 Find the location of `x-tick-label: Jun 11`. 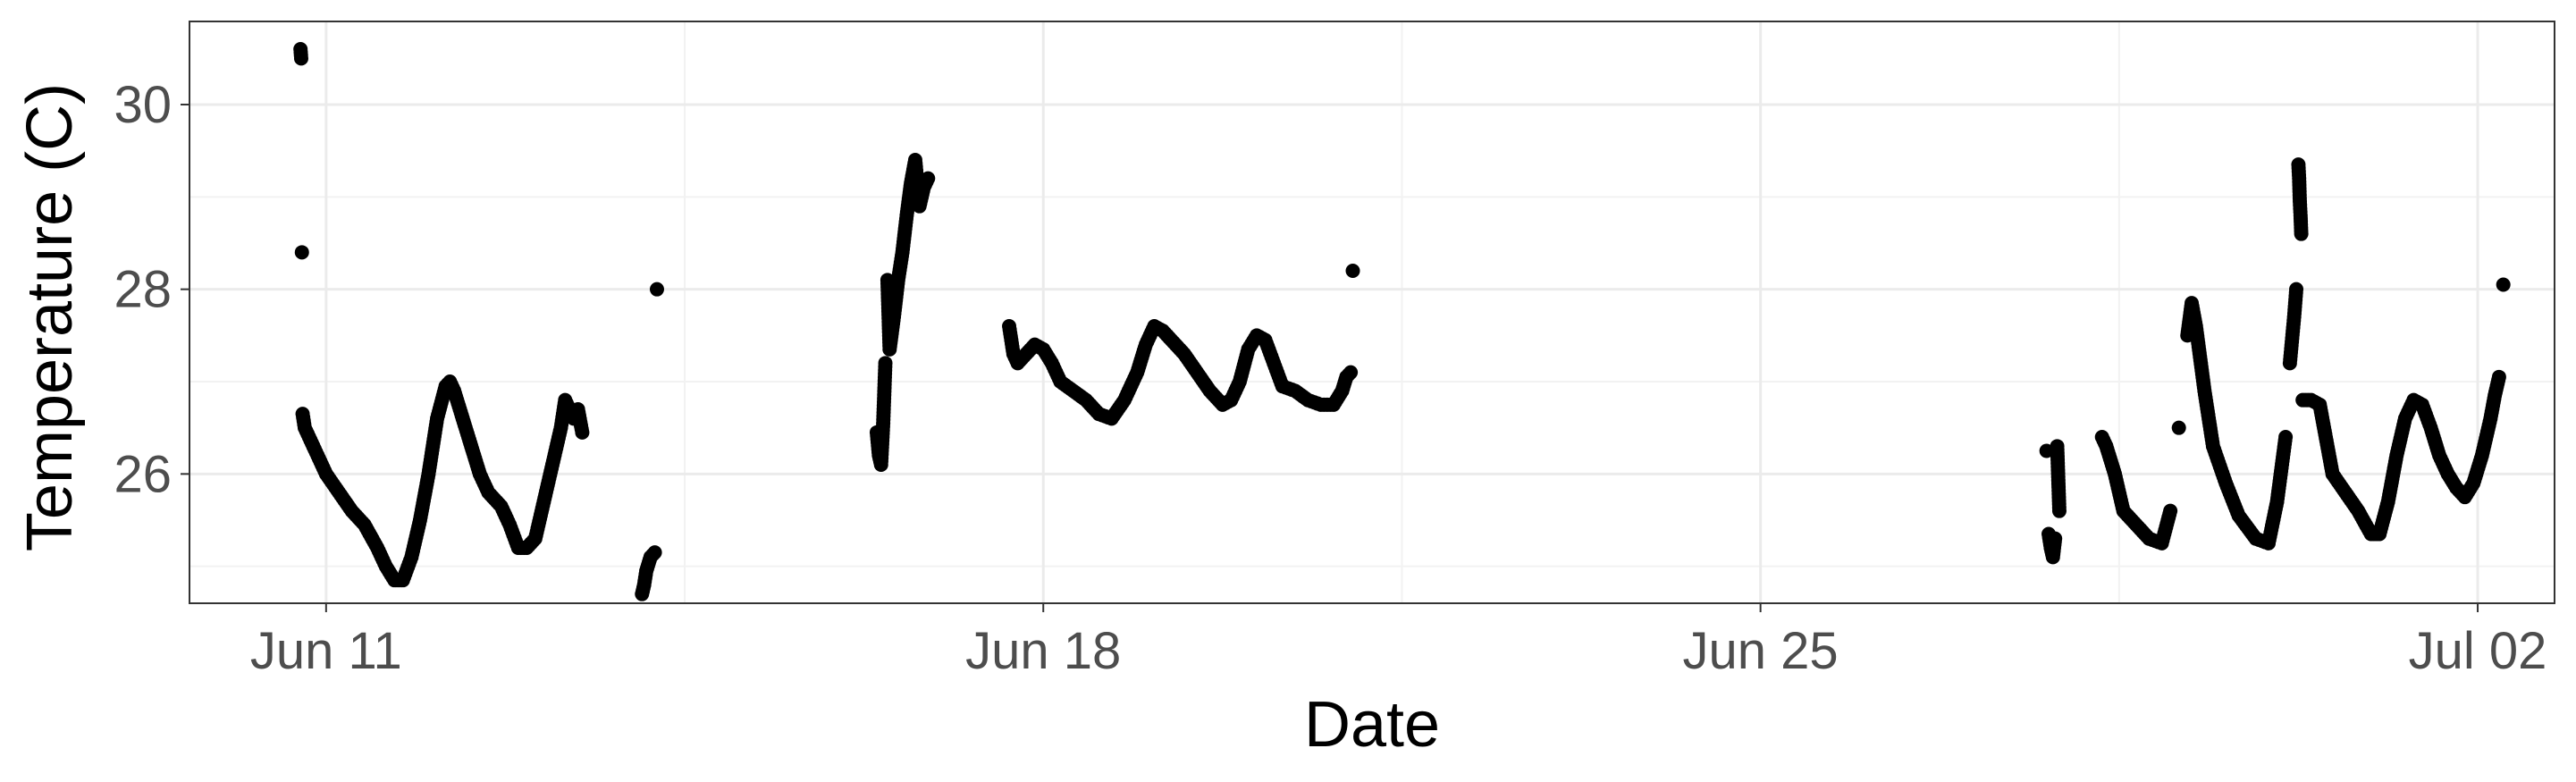

x-tick-label: Jun 11 is located at coordinates (326, 651).